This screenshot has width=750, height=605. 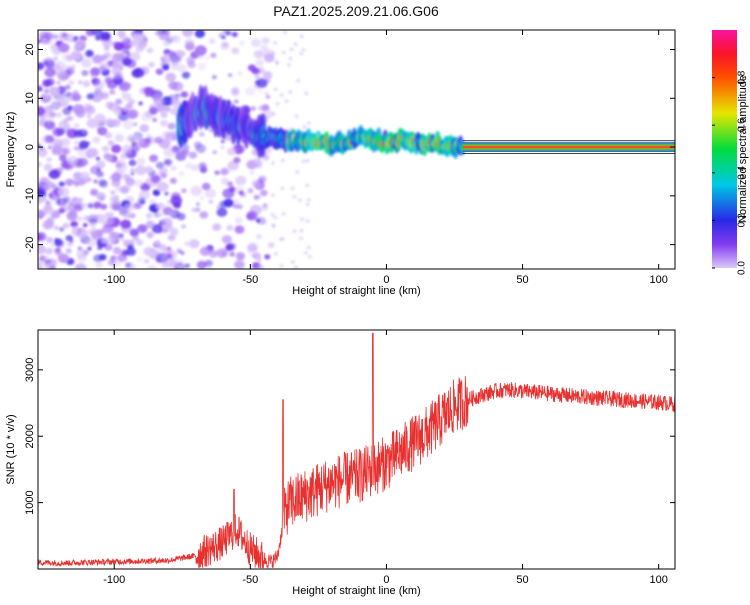 I want to click on colorbar, so click(x=724, y=149).